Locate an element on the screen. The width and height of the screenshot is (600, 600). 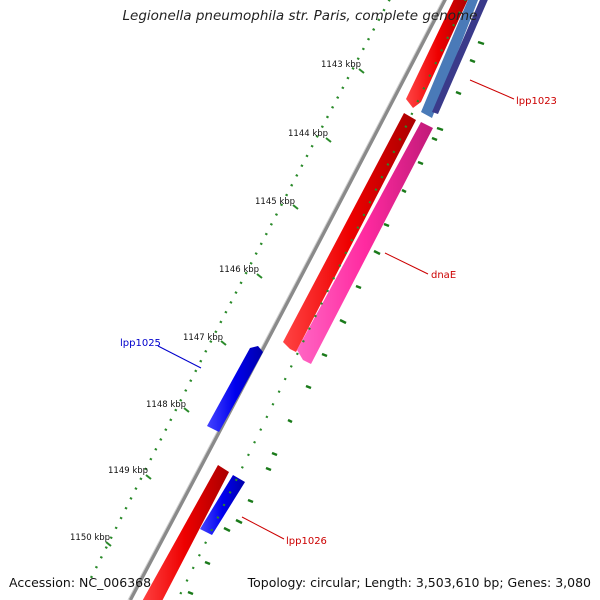
cds-feature-dnaE is located at coordinates (365, 243).